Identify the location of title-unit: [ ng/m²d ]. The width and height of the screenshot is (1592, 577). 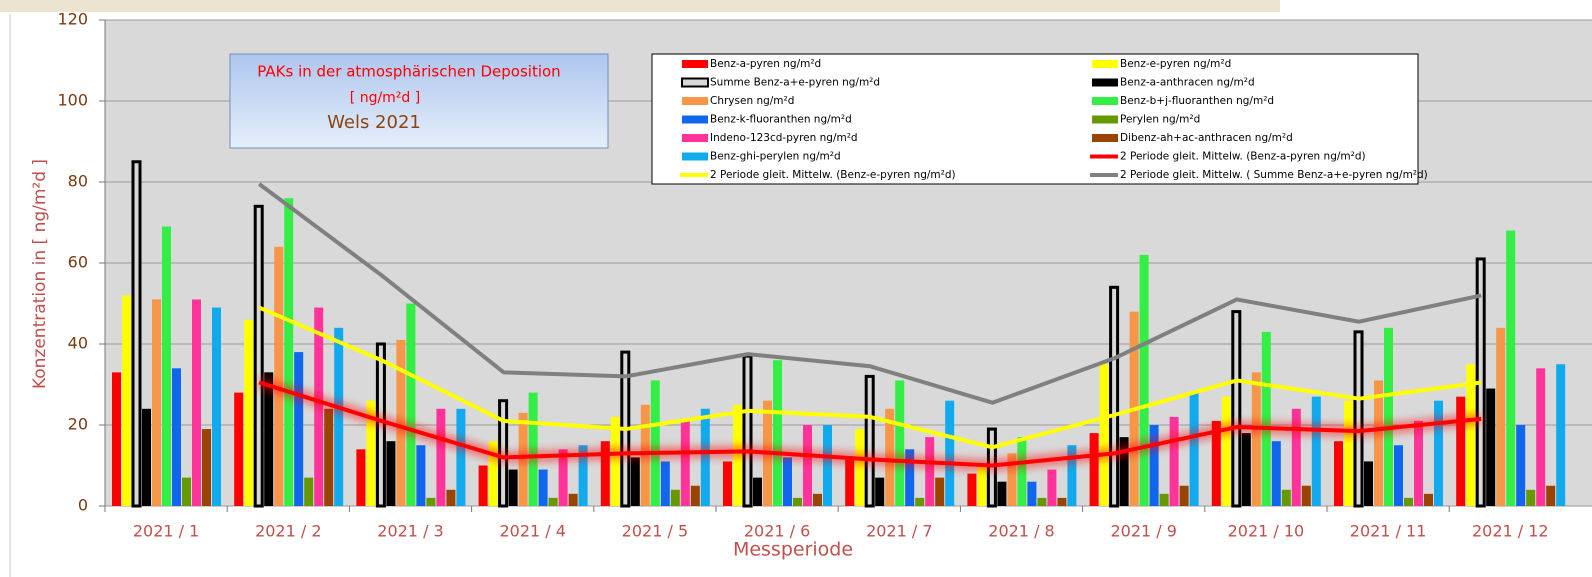
(385, 98).